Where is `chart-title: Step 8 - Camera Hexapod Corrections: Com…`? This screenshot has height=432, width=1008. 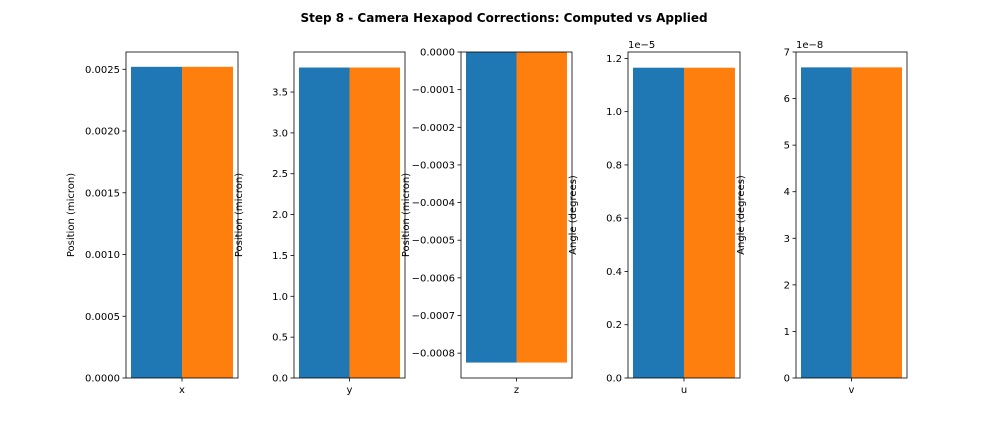 chart-title: Step 8 - Camera Hexapod Corrections: Com… is located at coordinates (503, 18).